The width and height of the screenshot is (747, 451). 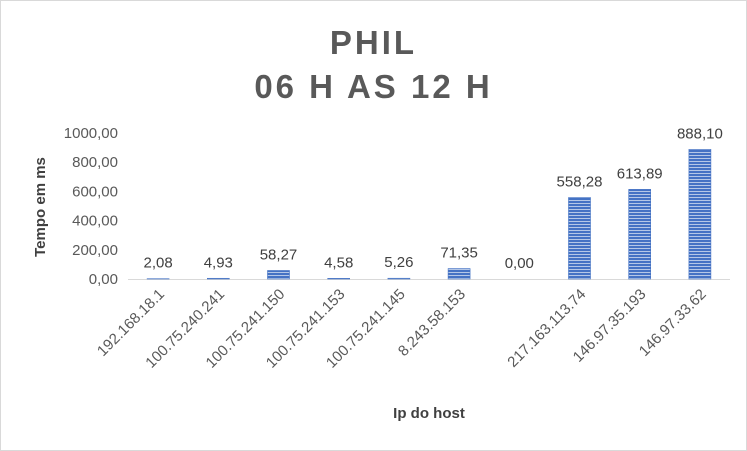 What do you see at coordinates (157, 263) in the screenshot?
I see `data-label: 2,08` at bounding box center [157, 263].